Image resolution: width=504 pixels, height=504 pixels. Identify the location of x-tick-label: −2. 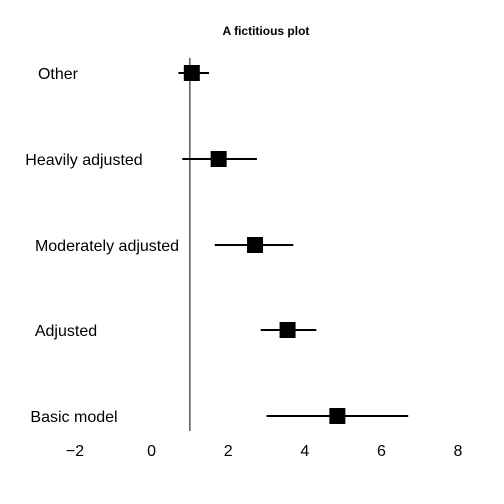
(75, 451).